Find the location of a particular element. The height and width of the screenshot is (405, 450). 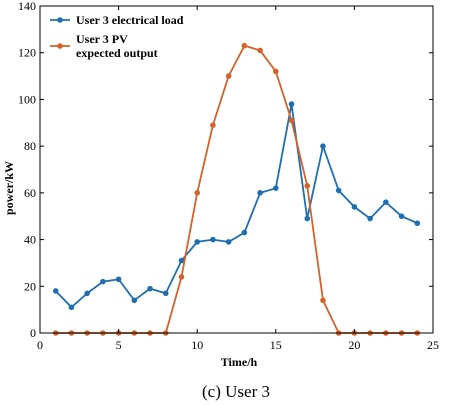

y-tick-label-5: 100 is located at coordinates (27, 99).